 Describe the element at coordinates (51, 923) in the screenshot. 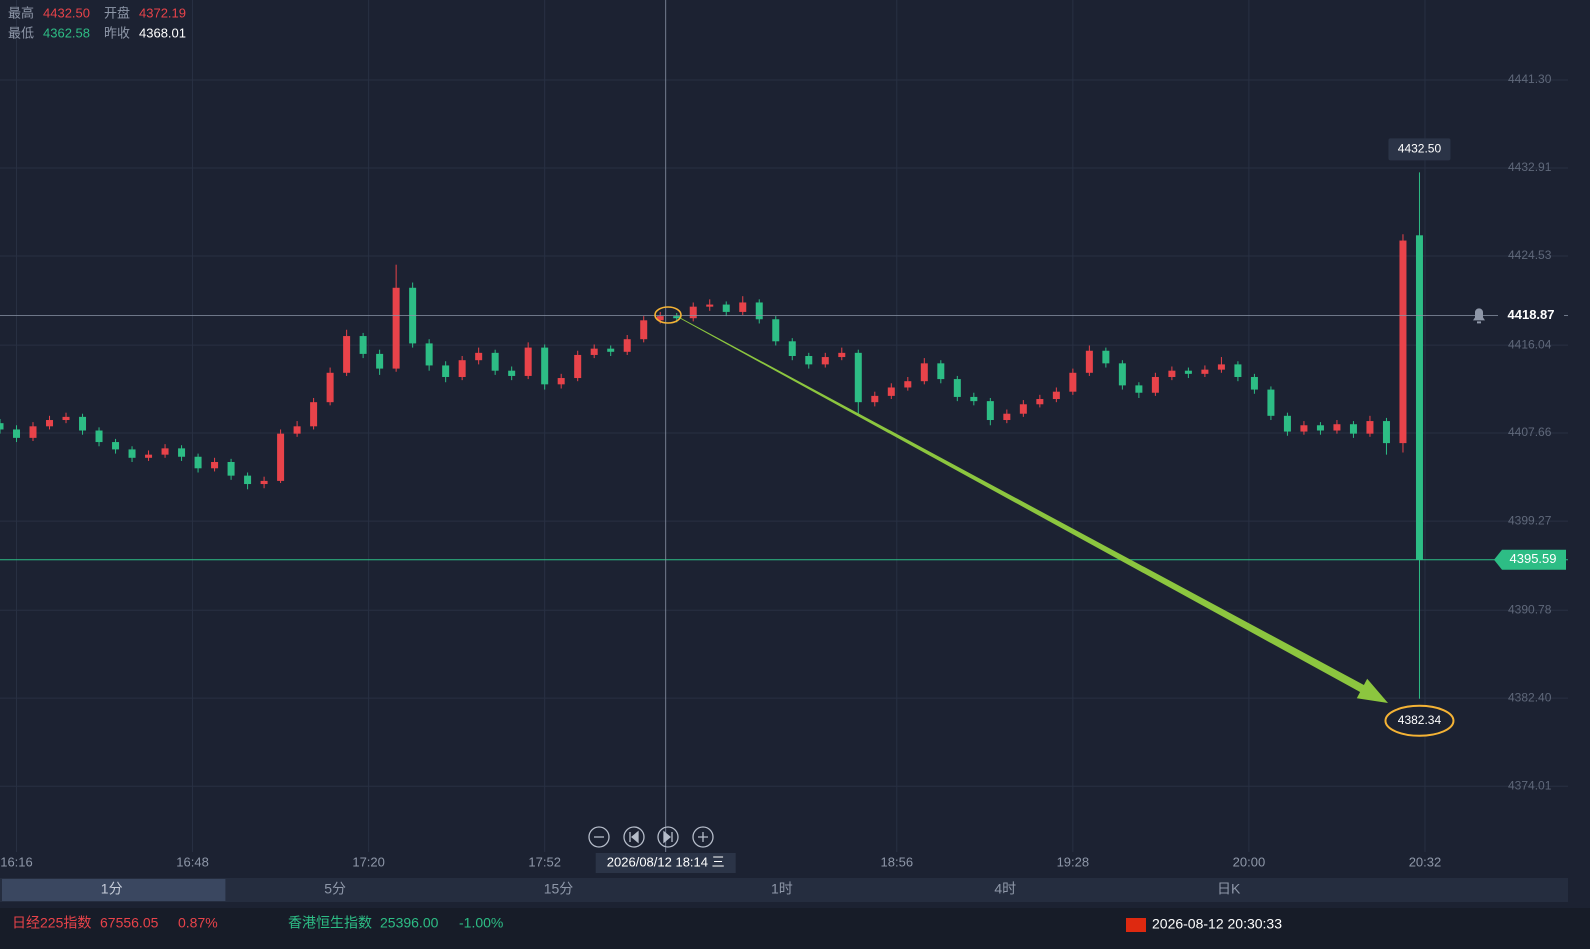

I see `ticker-name: 日经225指数` at that location.